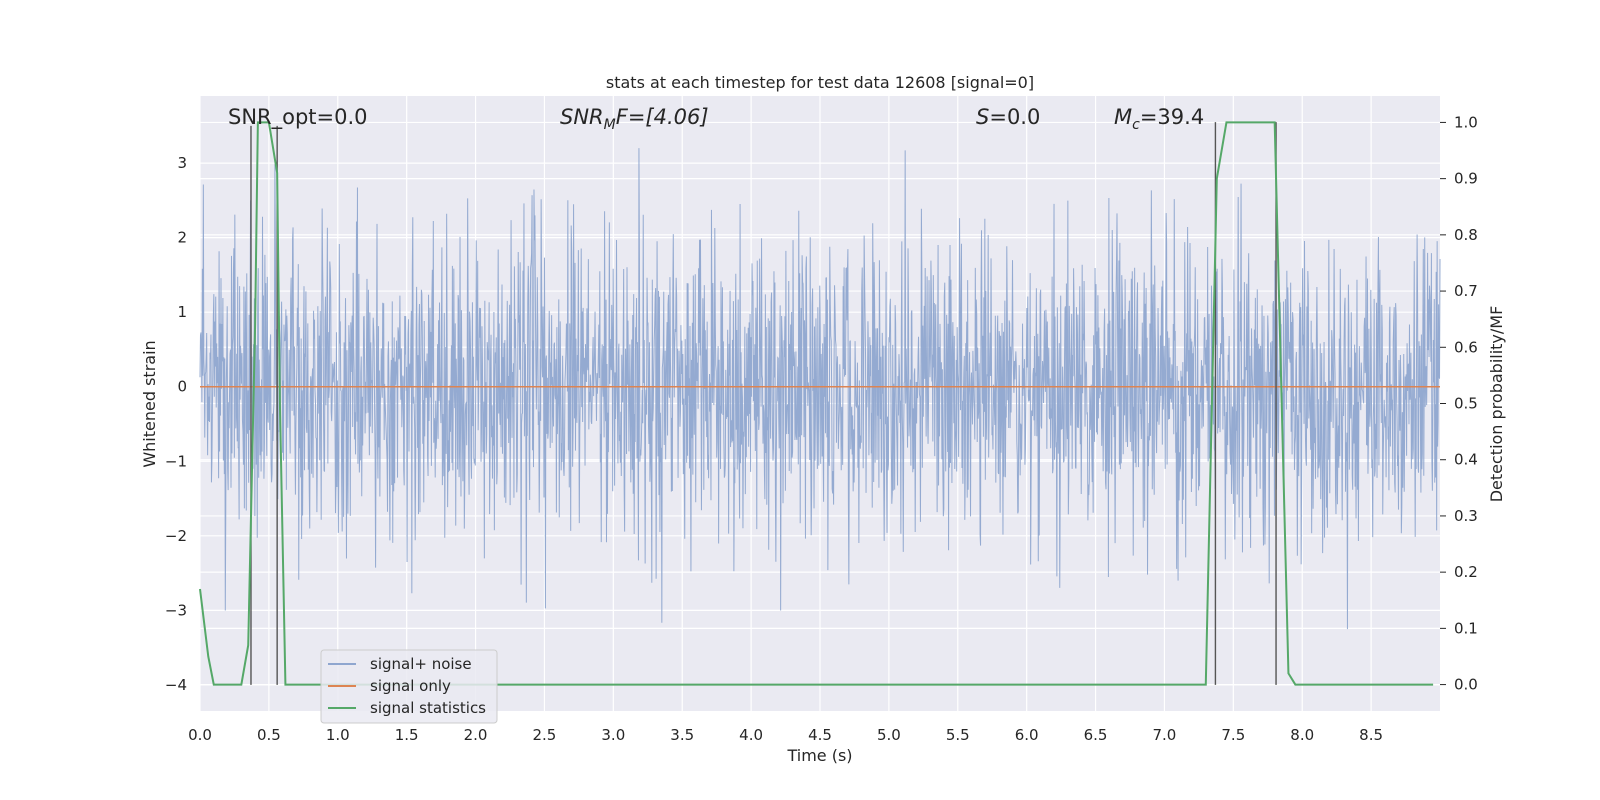 The image size is (1600, 800). Describe the element at coordinates (1466, 291) in the screenshot. I see `y2-tick-label: 0.7` at that location.